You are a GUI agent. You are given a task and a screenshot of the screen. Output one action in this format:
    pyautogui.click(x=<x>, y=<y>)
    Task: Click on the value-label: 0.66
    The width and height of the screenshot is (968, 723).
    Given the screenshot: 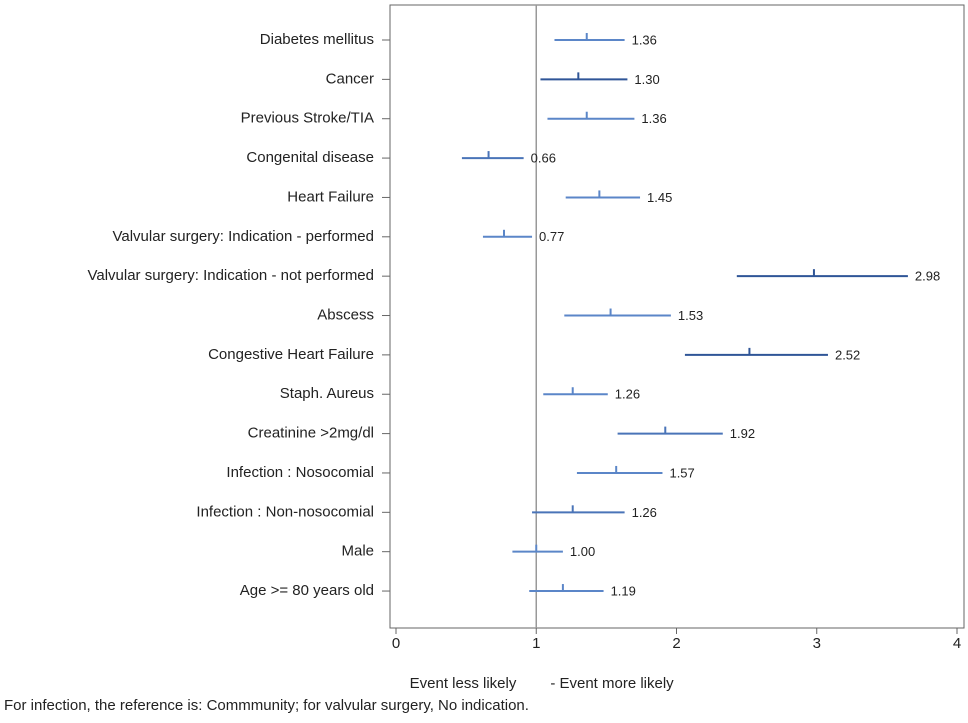 What is the action you would take?
    pyautogui.click(x=543, y=158)
    